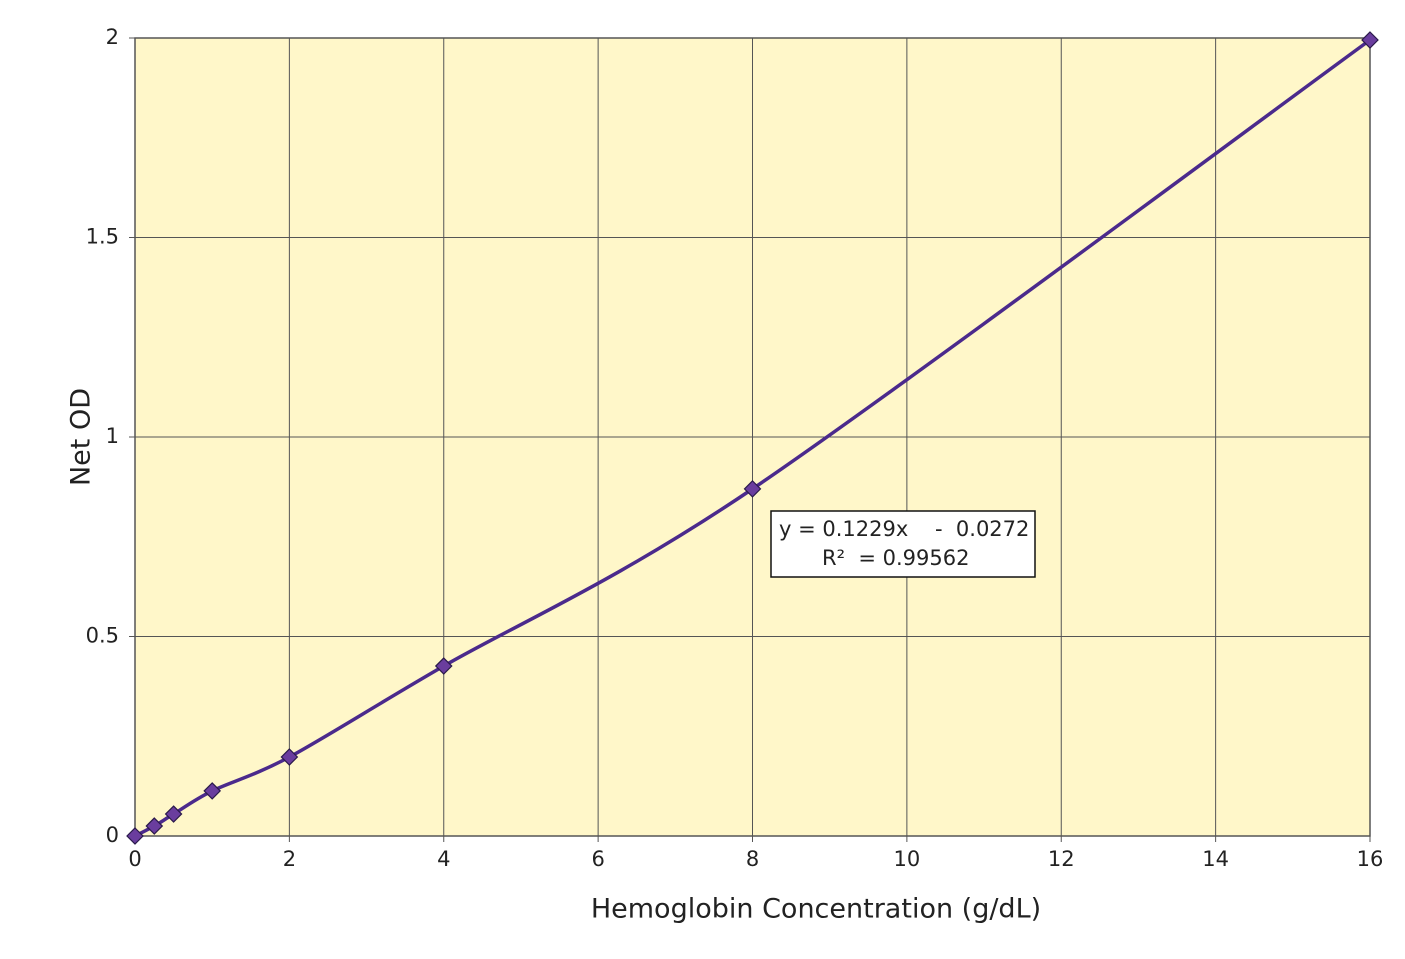  I want to click on y-tick-label: 2, so click(112, 37).